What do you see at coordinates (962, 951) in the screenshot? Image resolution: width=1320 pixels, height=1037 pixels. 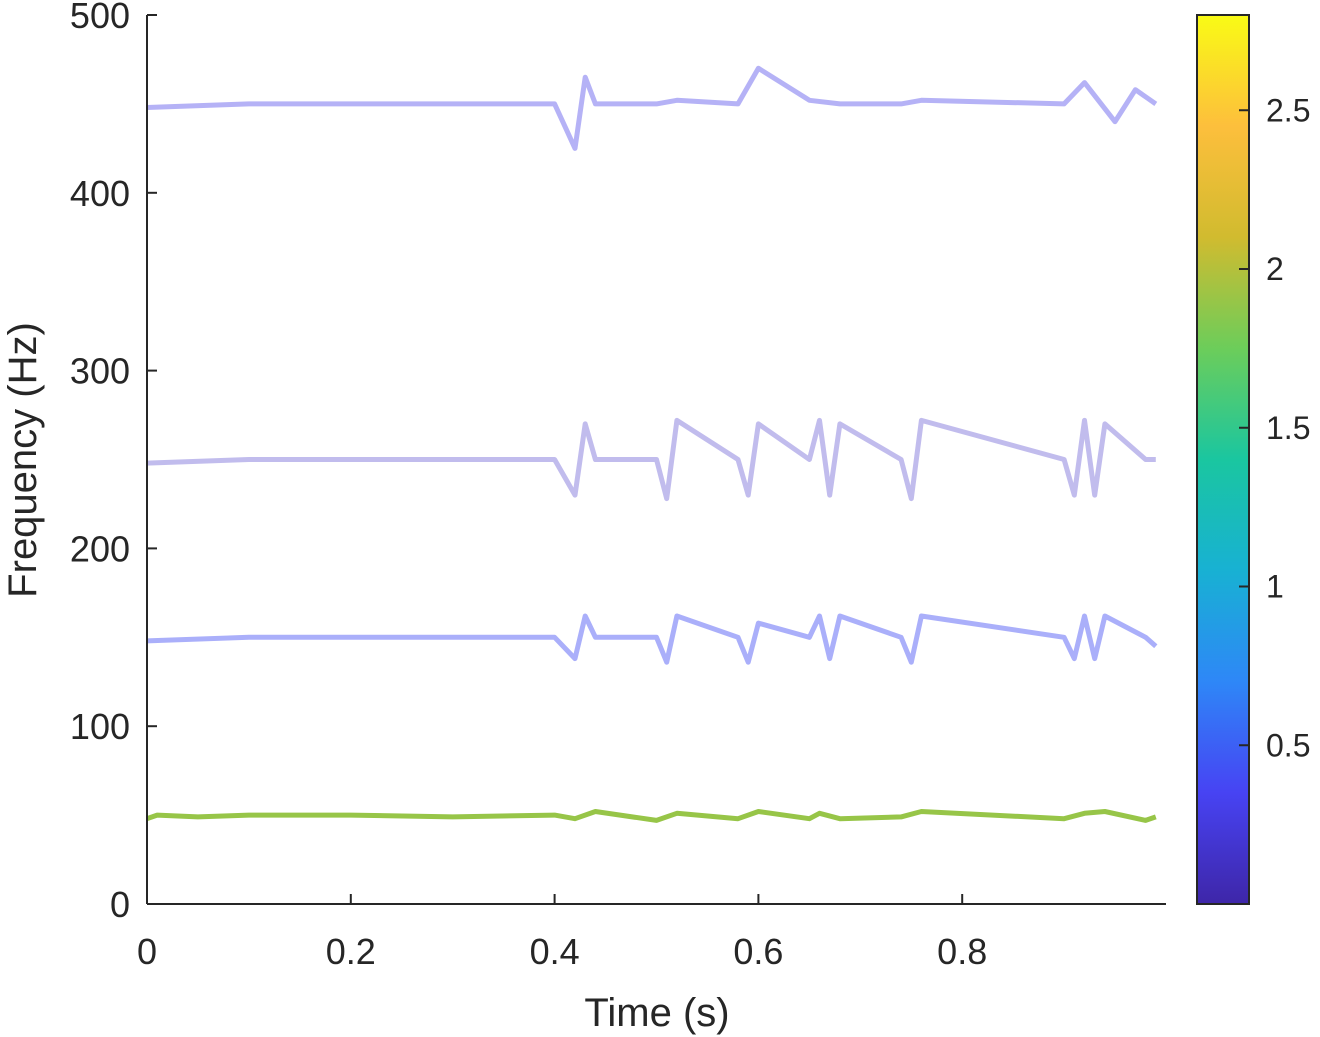 I see `x-tick-label: 0.8` at bounding box center [962, 951].